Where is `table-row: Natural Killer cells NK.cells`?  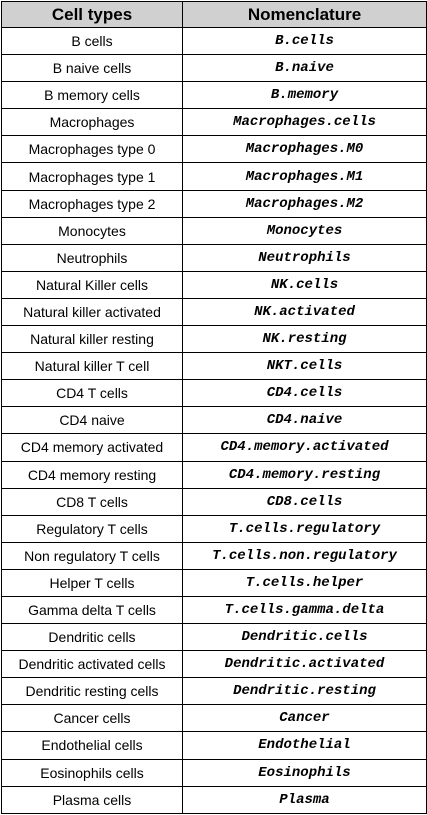 table-row: Natural Killer cells NK.cells is located at coordinates (214, 284).